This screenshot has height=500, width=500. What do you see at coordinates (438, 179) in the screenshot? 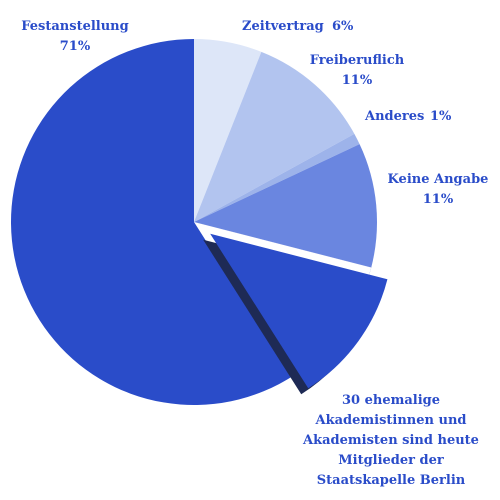
I see `slice-label-keine-angabe: Keine Angabe` at bounding box center [438, 179].